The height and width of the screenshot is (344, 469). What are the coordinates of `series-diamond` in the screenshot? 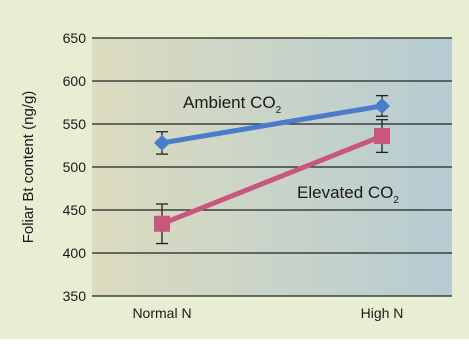 It's located at (272, 124).